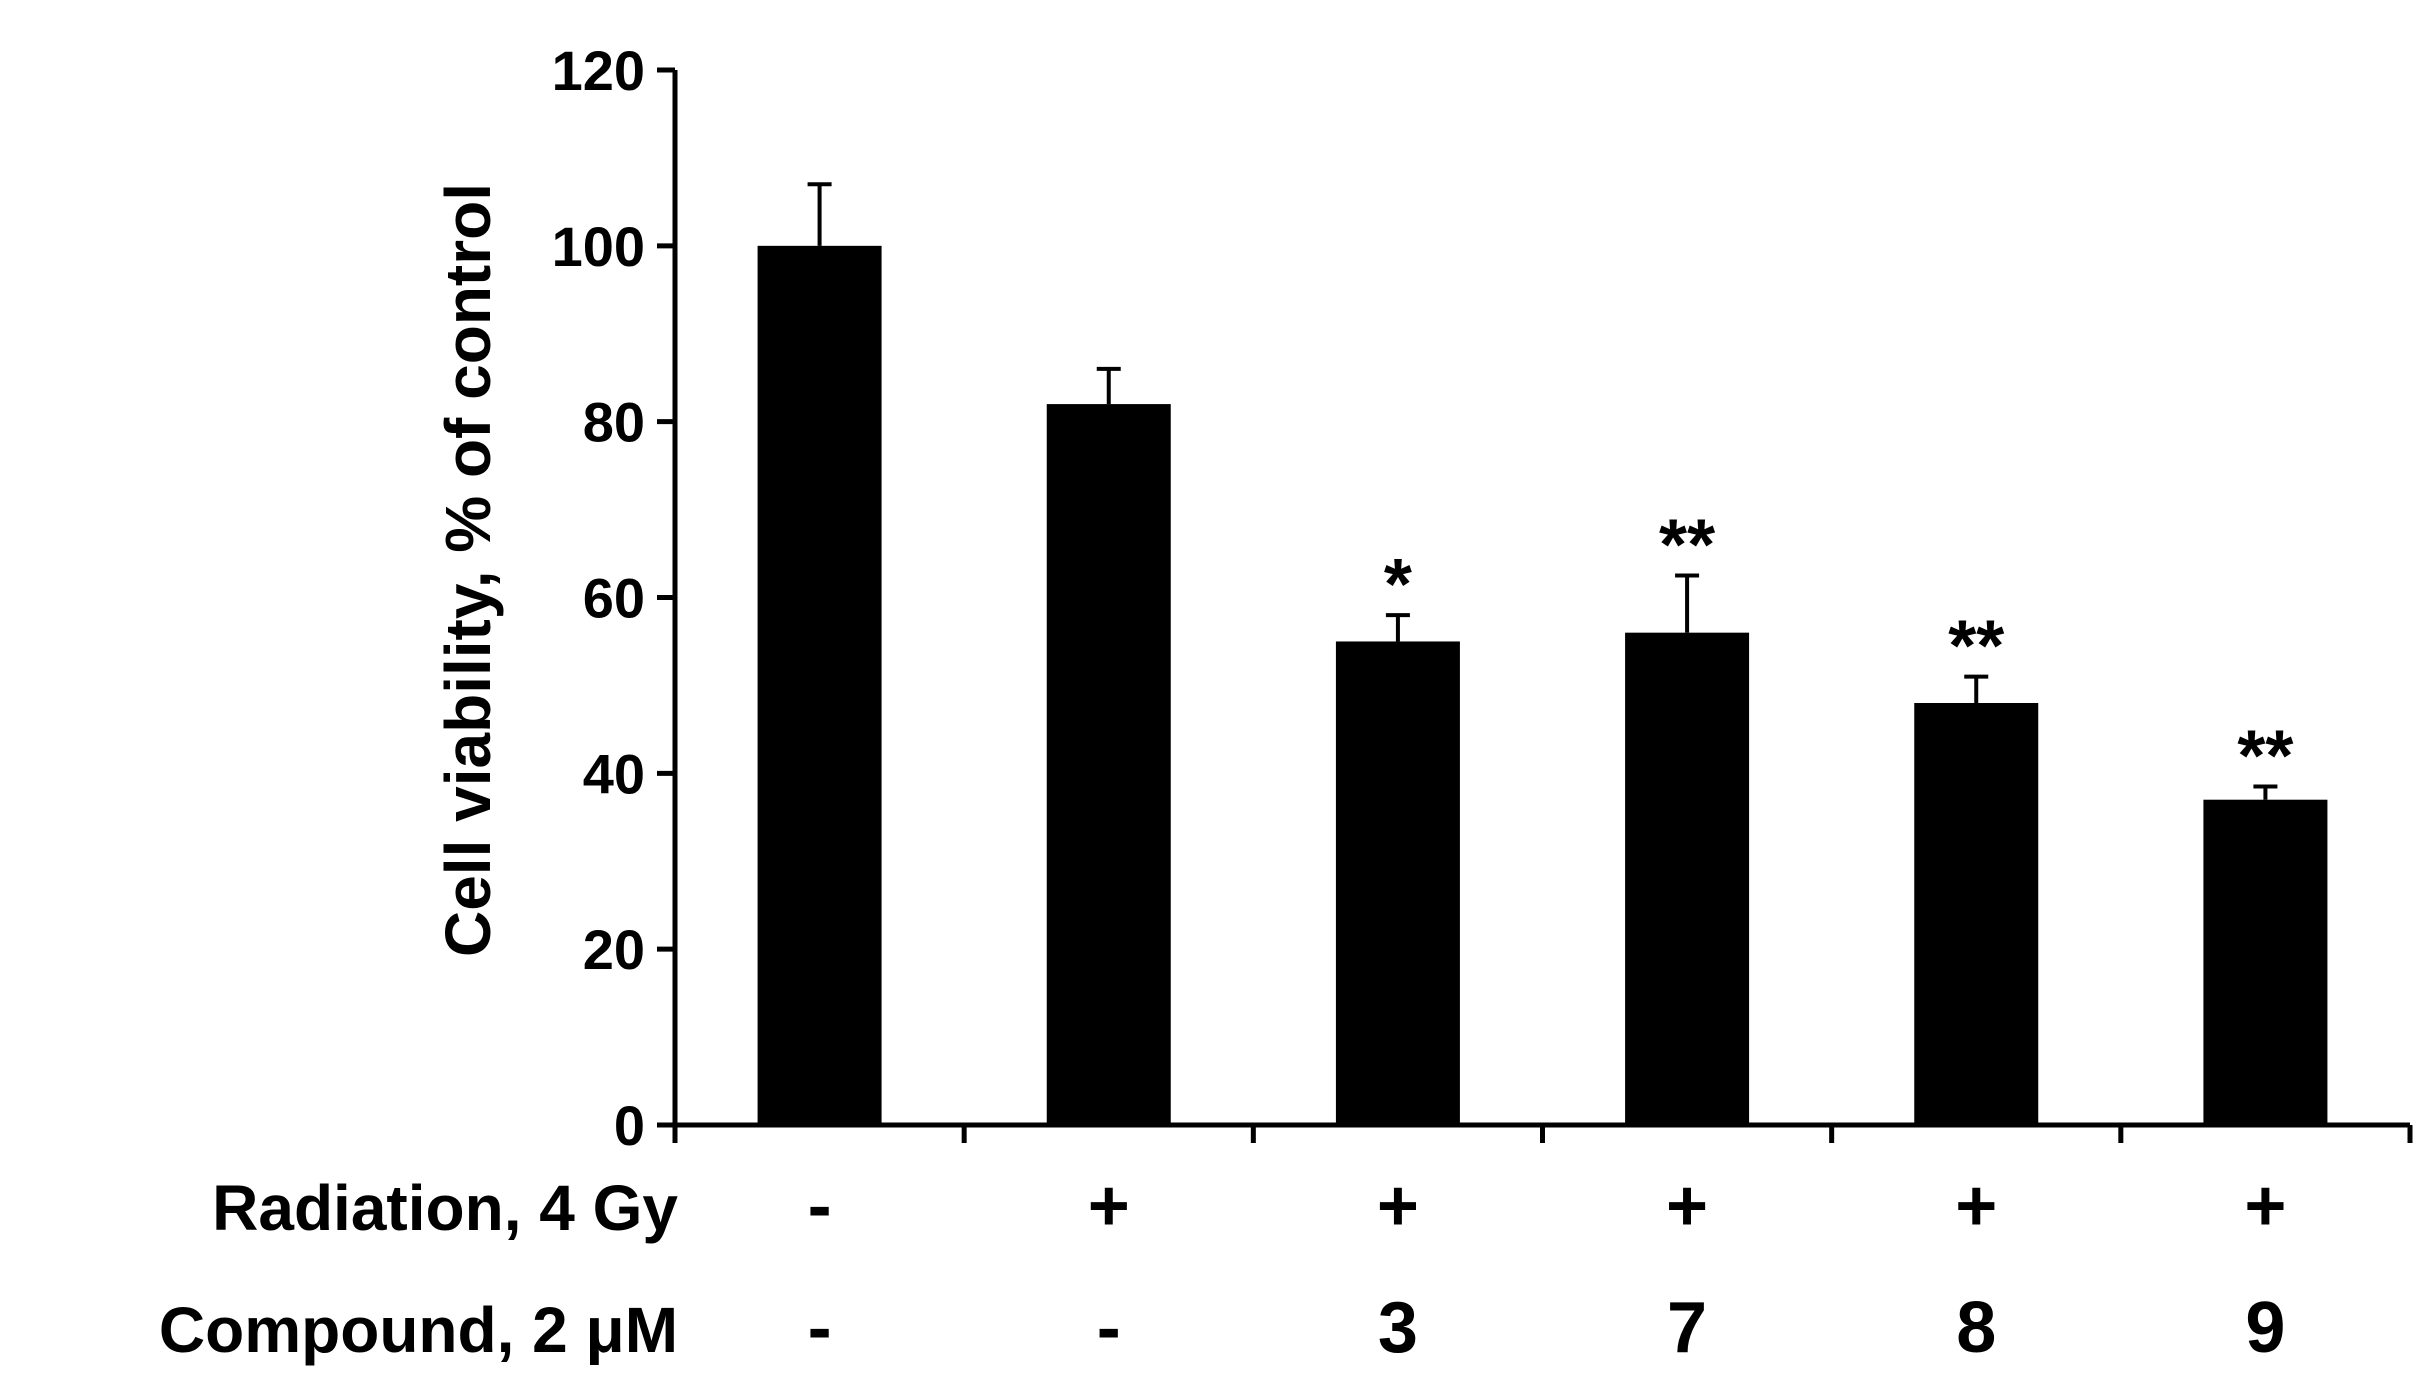 The height and width of the screenshot is (1387, 2426). Describe the element at coordinates (1976, 1328) in the screenshot. I see `condition-cell: 8` at that location.